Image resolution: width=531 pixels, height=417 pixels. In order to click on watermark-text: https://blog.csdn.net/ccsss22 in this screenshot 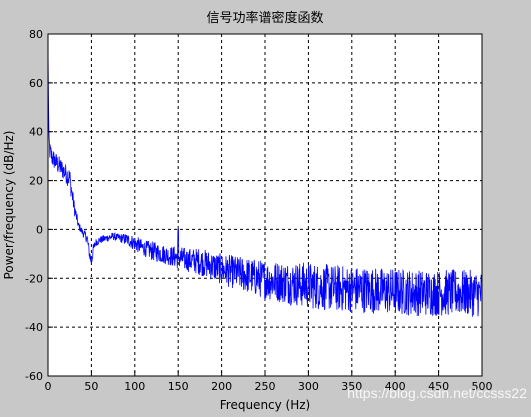, I will do `click(437, 393)`.